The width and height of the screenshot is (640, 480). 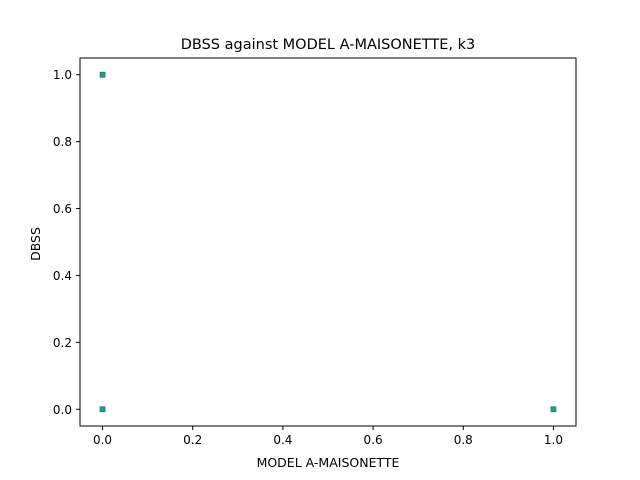 What do you see at coordinates (35, 244) in the screenshot?
I see `y-axis-label: DBSS` at bounding box center [35, 244].